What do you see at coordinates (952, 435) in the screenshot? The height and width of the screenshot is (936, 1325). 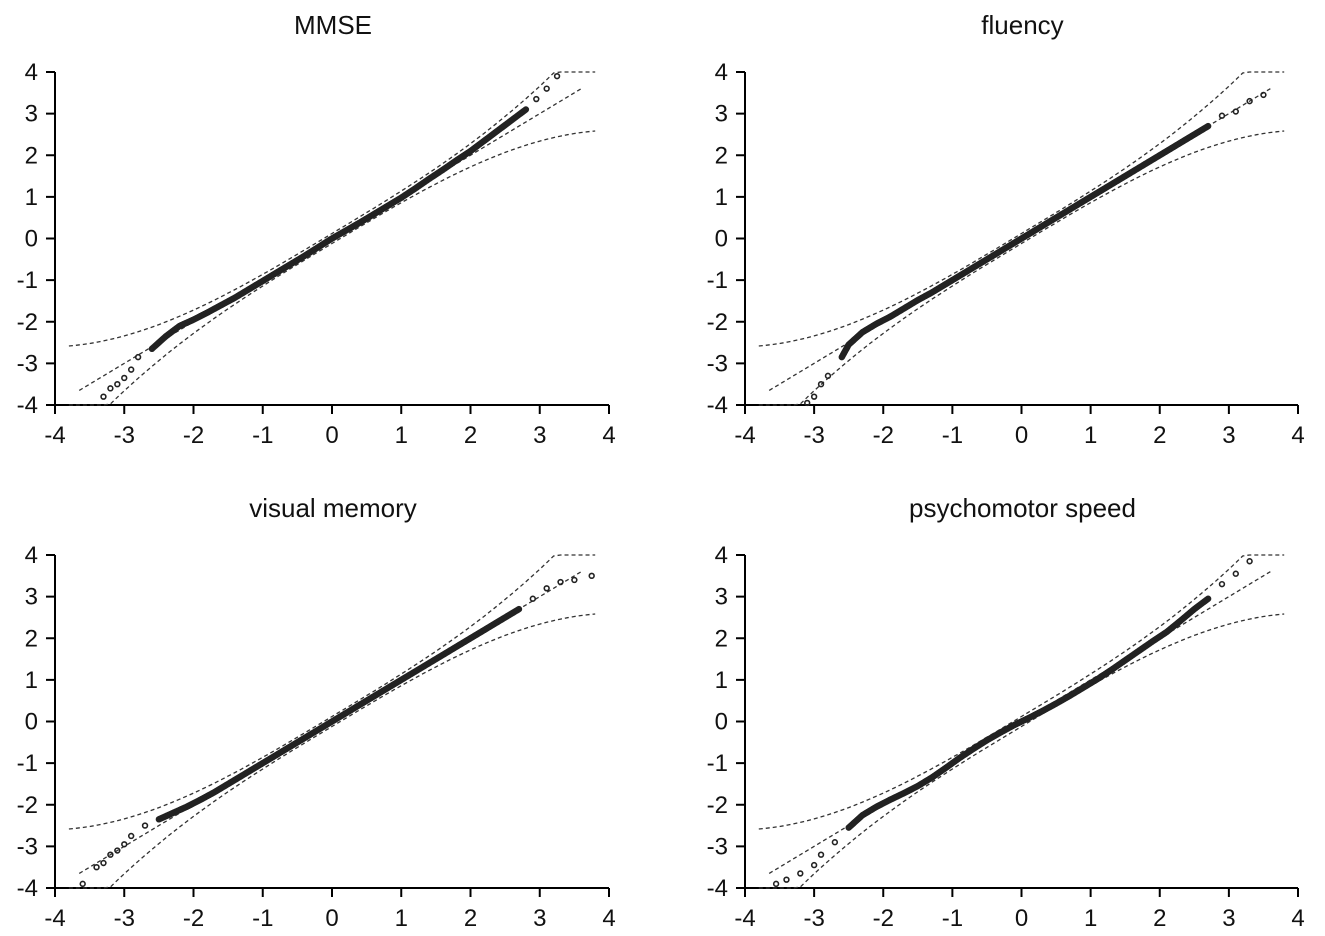 I see `x-tick-label: -1` at bounding box center [952, 435].